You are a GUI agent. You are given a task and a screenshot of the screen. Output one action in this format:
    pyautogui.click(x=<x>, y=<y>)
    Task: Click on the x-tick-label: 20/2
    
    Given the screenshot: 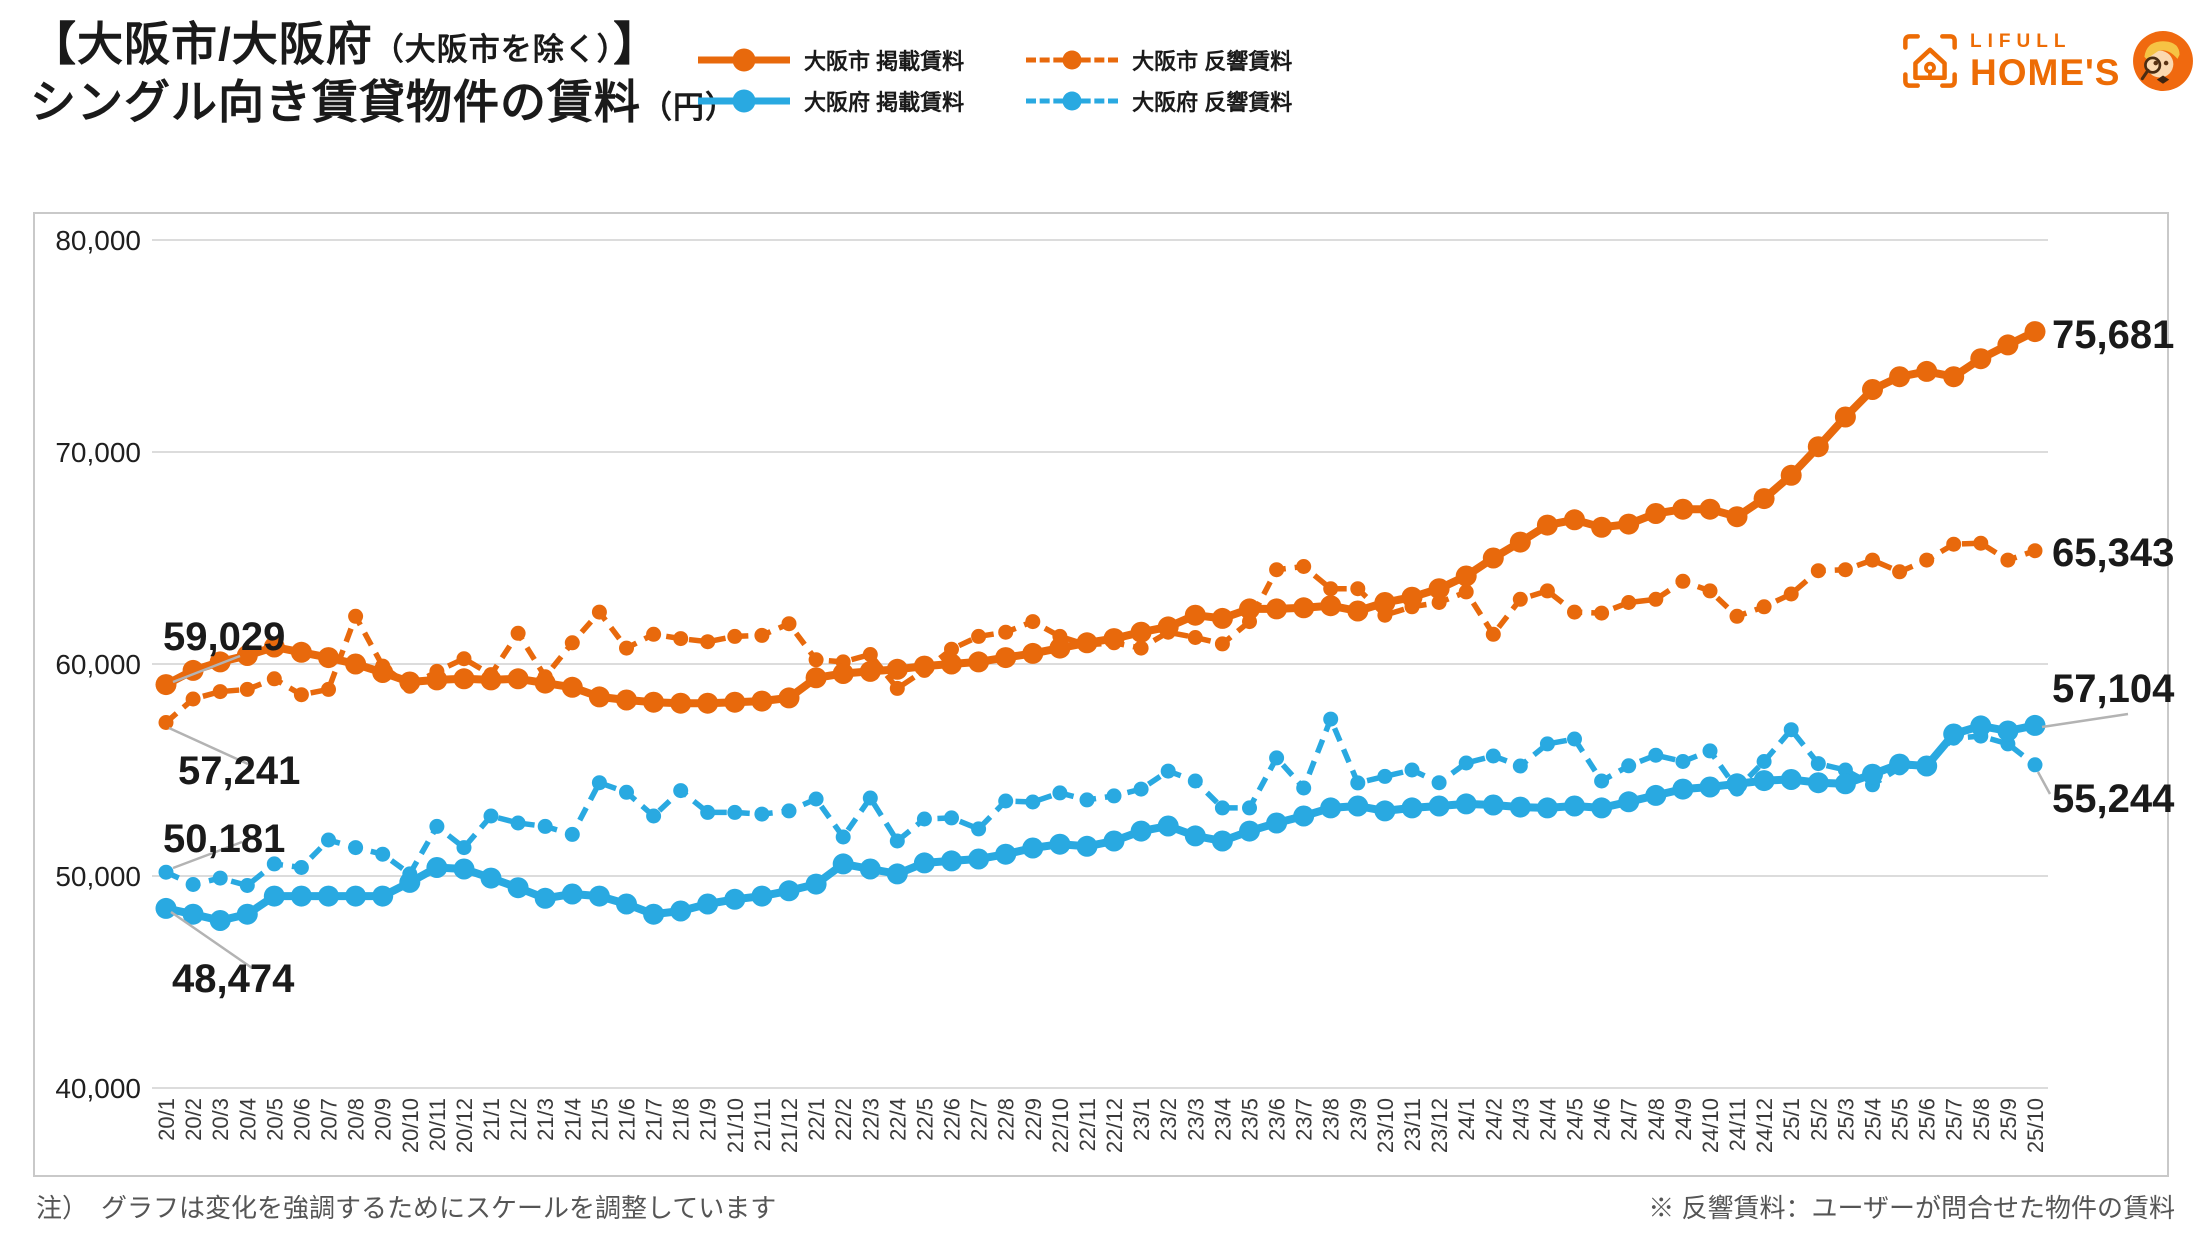 What is the action you would take?
    pyautogui.click(x=193, y=1119)
    